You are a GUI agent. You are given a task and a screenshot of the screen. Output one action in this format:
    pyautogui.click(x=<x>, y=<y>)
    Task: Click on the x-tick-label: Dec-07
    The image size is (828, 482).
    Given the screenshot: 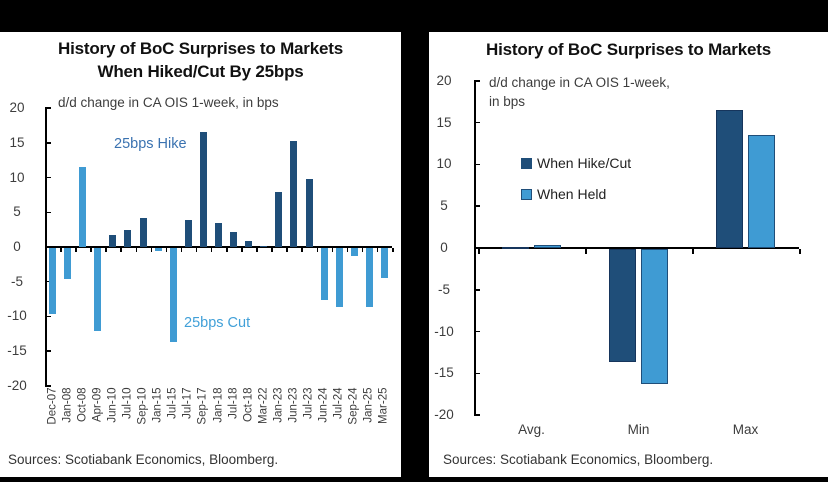 What is the action you would take?
    pyautogui.click(x=52, y=406)
    